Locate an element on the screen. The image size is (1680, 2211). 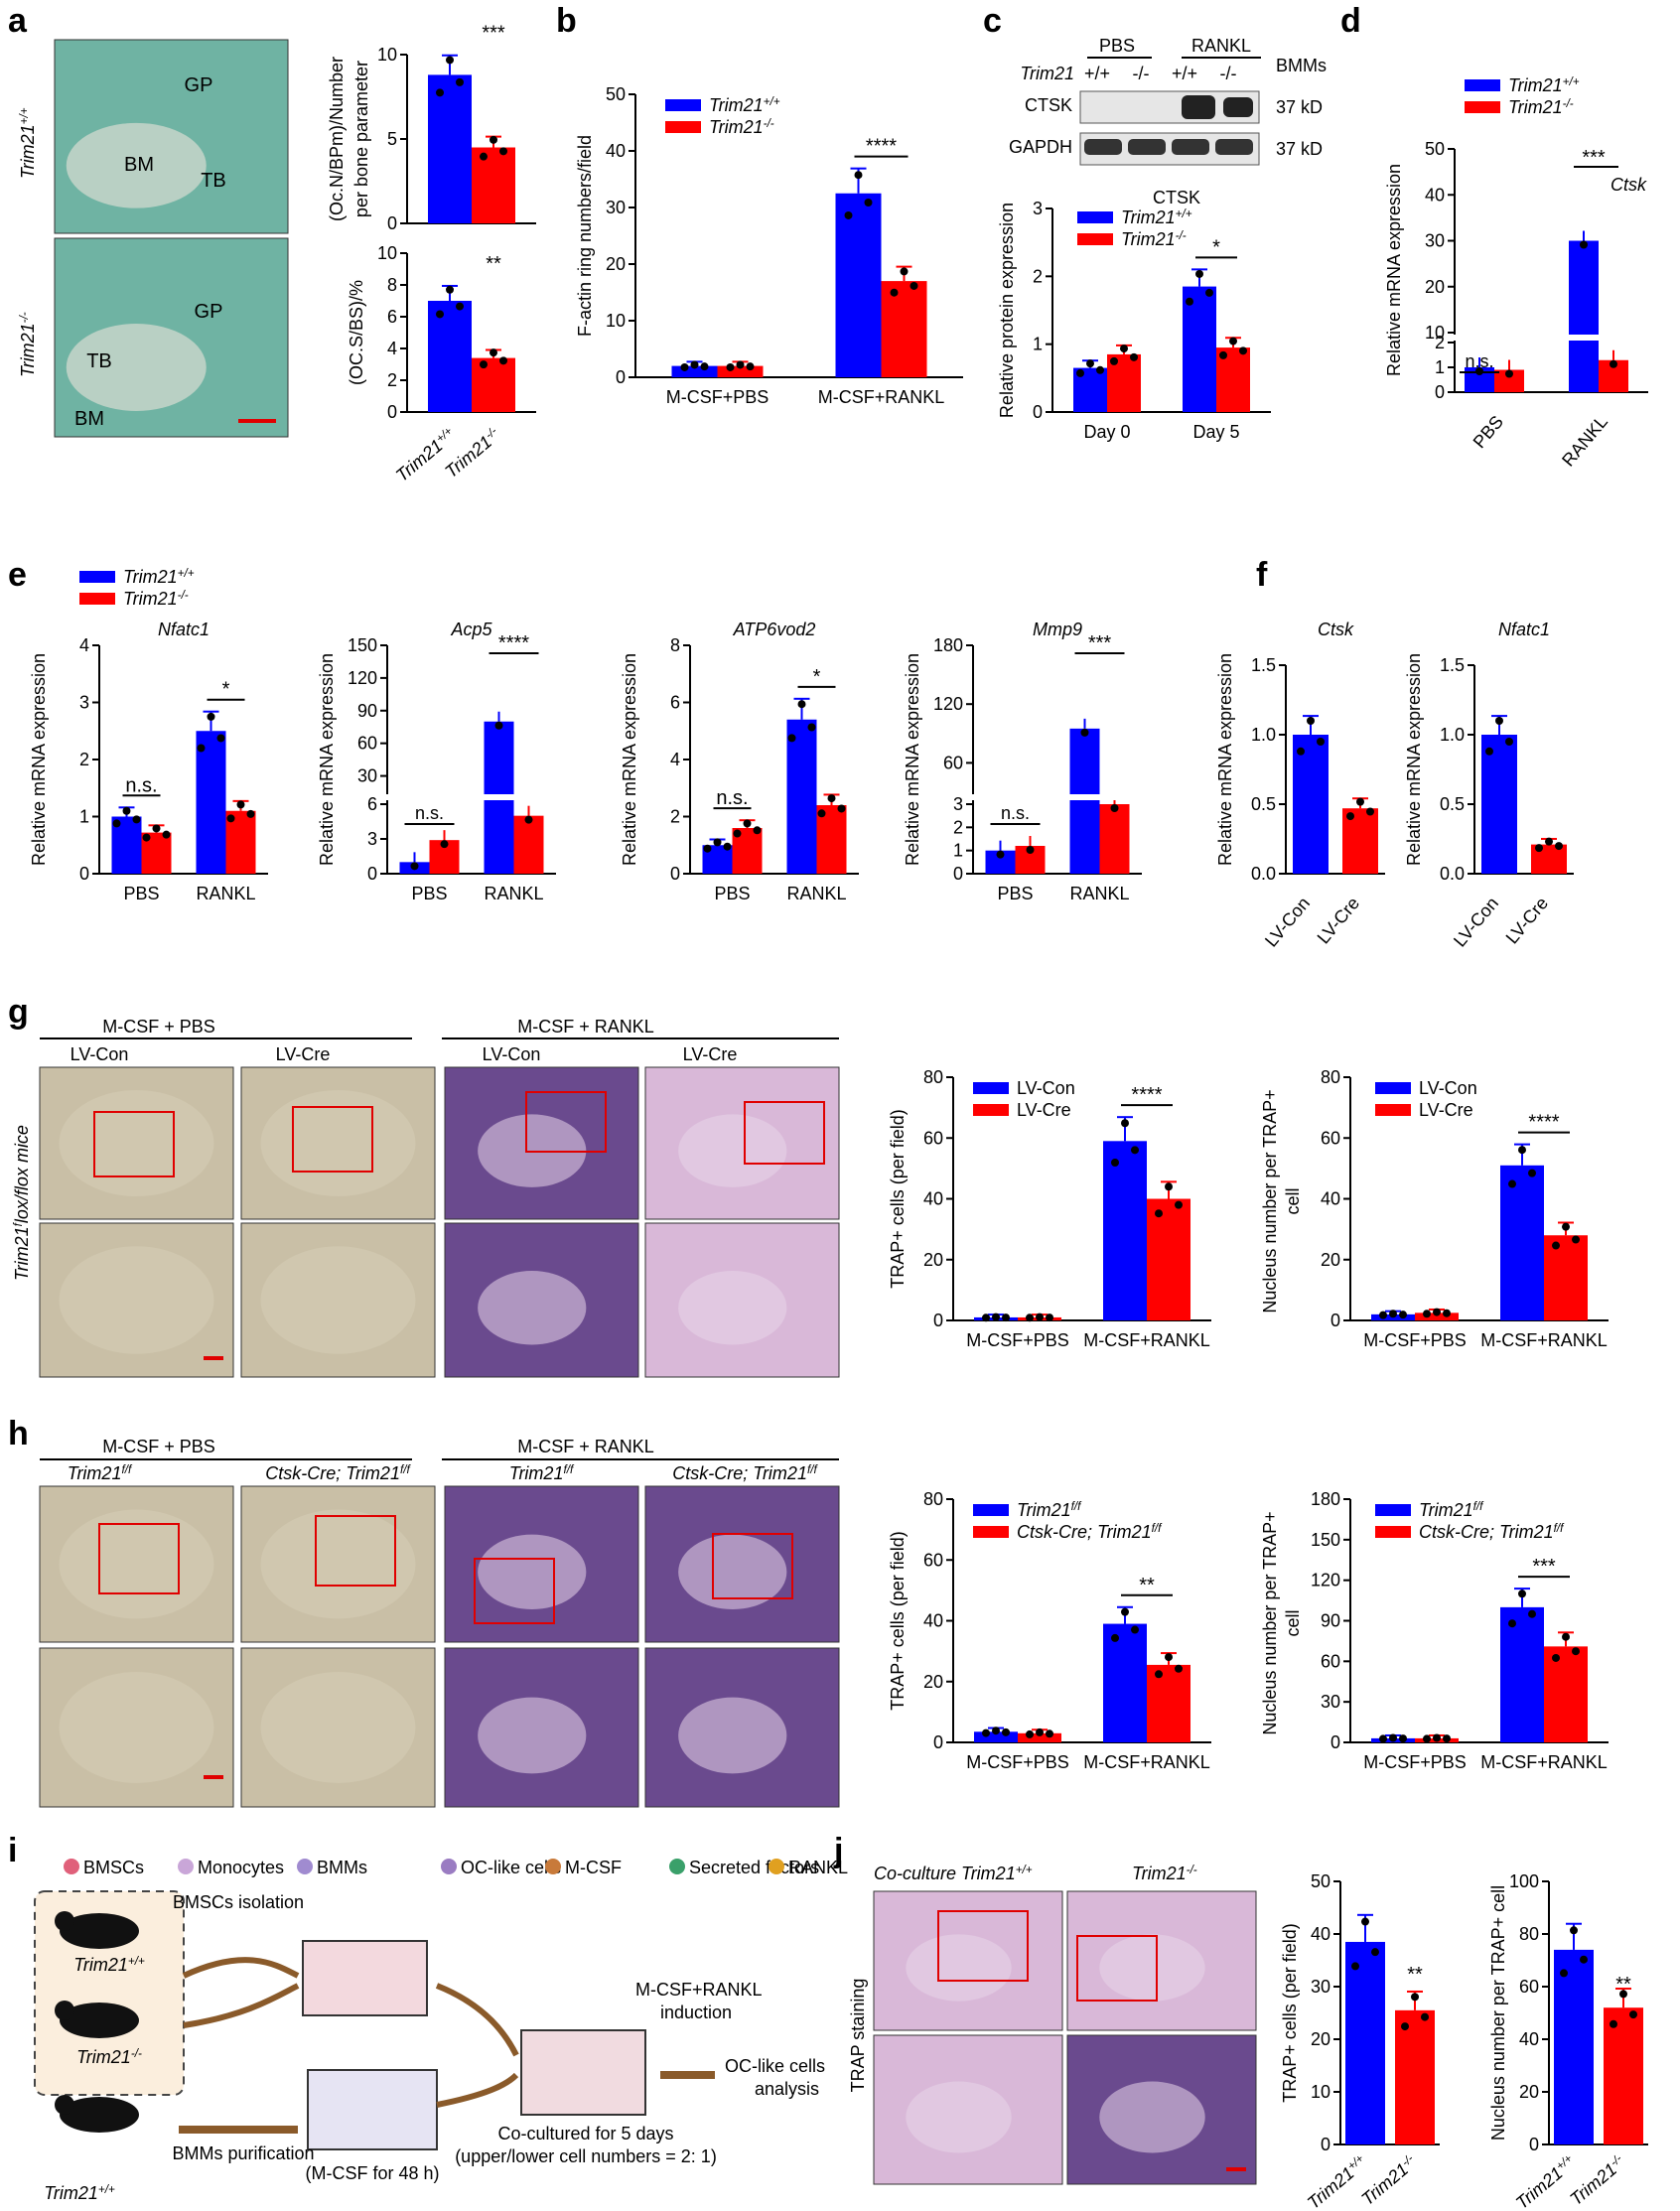
d-legend-label: Trim21+/+ is located at coordinates (1544, 85).